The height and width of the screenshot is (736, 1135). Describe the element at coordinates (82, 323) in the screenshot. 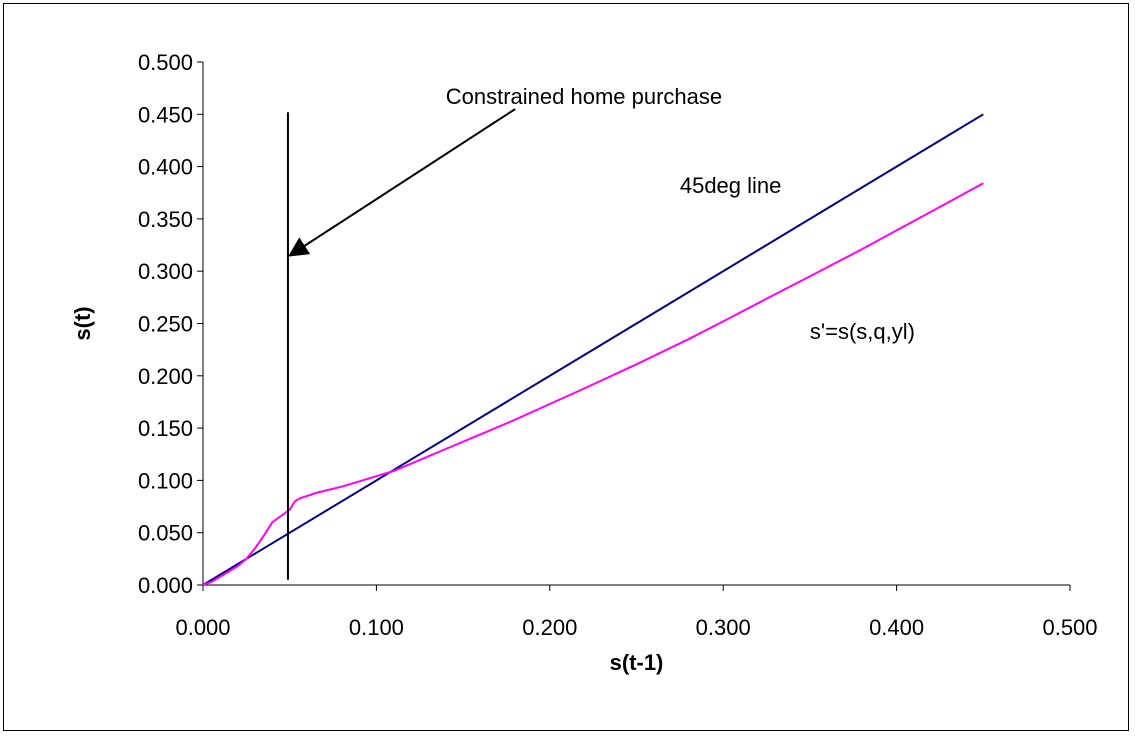

I see `y-axis-title: s(t)` at that location.